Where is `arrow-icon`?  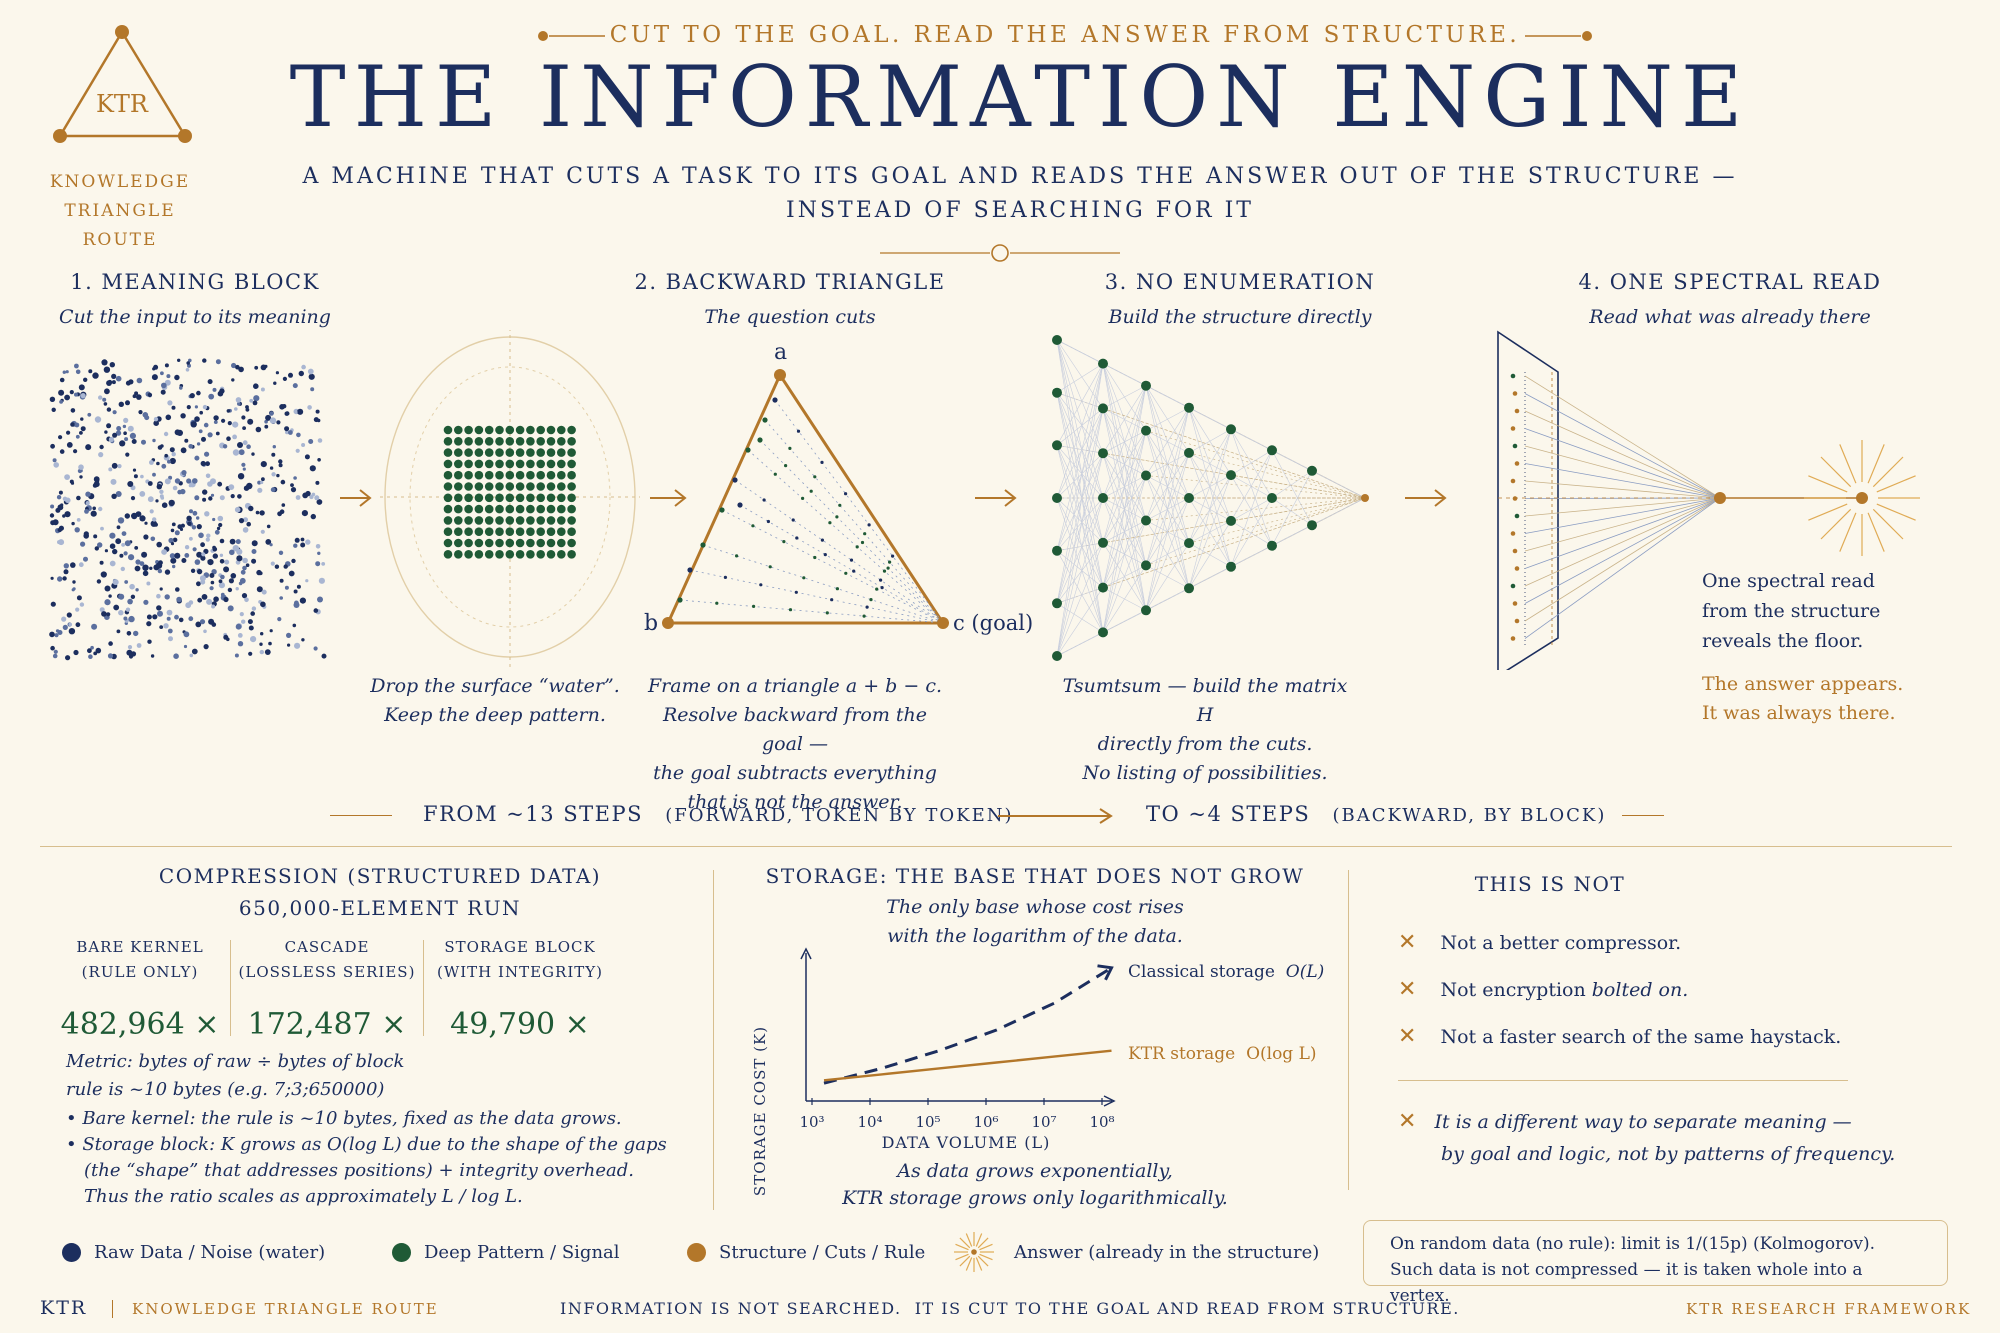
arrow-icon is located at coordinates (668, 498).